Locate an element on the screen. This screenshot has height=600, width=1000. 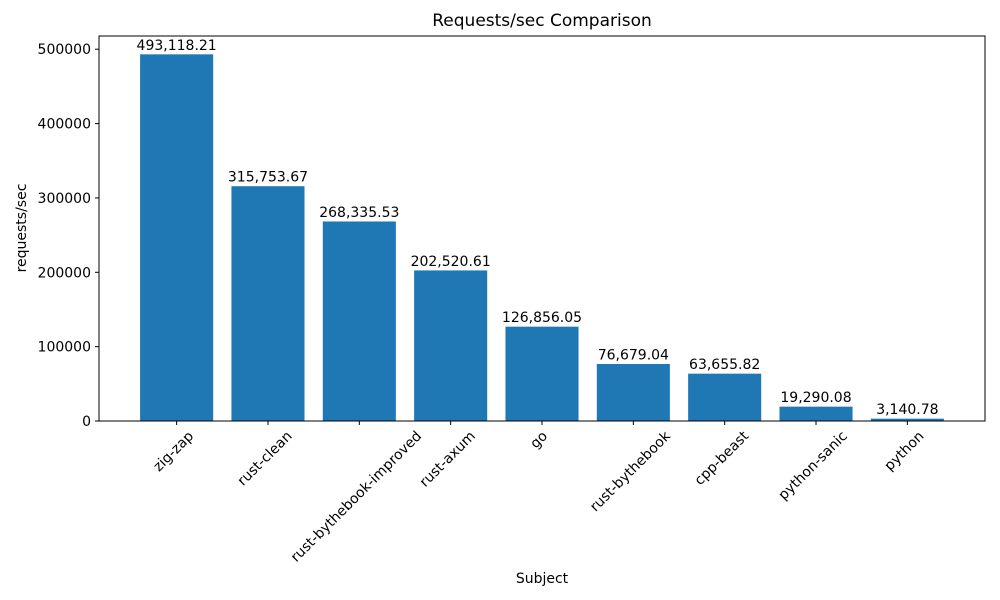
y-tick-label: 200000 is located at coordinates (64, 273).